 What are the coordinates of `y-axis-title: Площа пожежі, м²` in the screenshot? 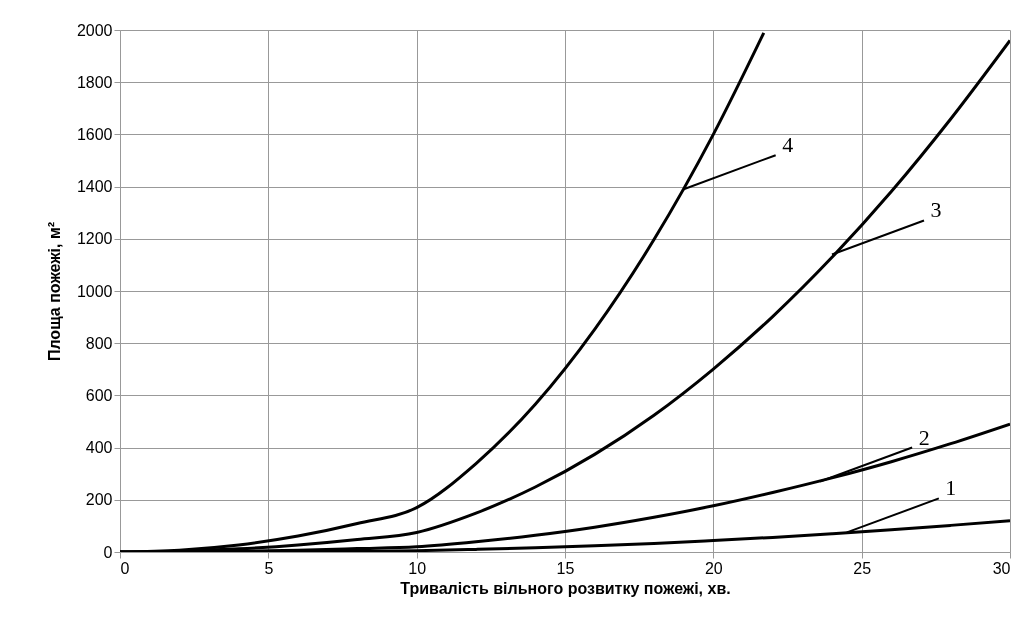 It's located at (54, 291).